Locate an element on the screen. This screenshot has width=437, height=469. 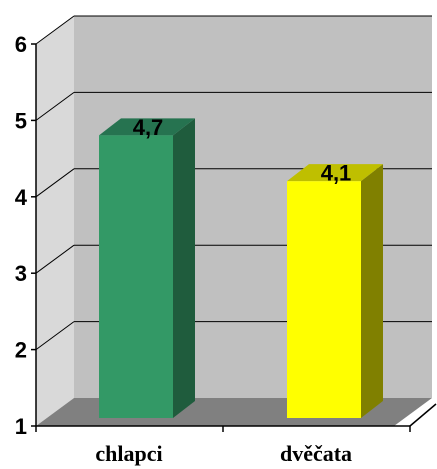
data-label: 4,1 is located at coordinates (336, 173).